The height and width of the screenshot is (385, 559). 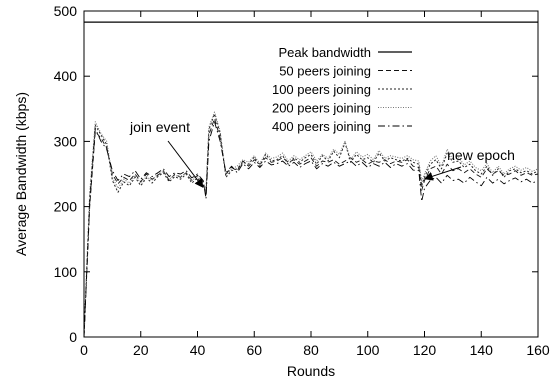 What do you see at coordinates (198, 350) in the screenshot?
I see `x-tick-label: 40` at bounding box center [198, 350].